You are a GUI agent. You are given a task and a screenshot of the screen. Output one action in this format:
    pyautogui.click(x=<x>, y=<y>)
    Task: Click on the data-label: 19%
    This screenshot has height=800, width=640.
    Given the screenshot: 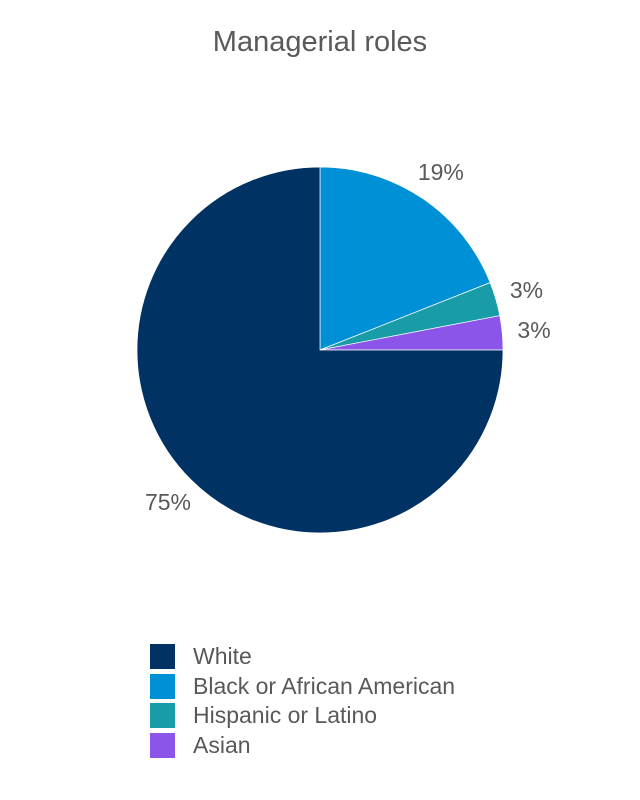 What is the action you would take?
    pyautogui.click(x=441, y=172)
    